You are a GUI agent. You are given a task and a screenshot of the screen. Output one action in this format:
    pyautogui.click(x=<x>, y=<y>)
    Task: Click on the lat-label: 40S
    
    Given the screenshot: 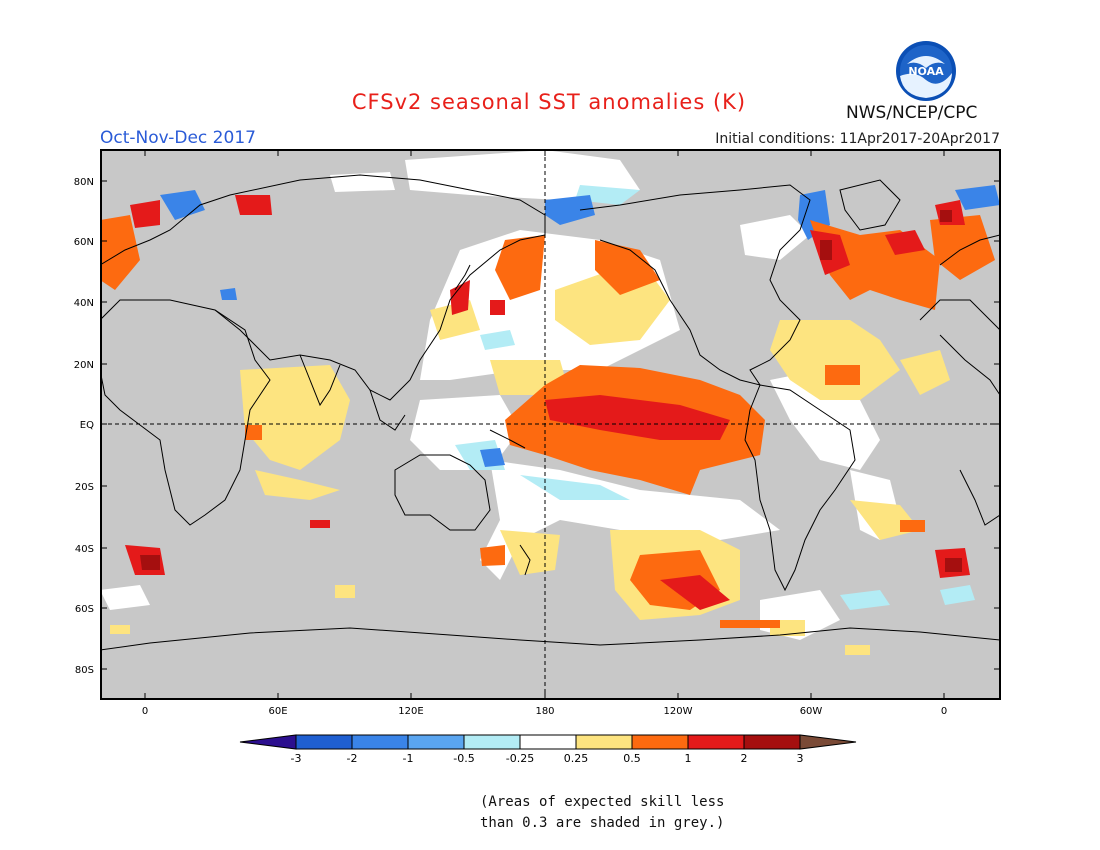 What is the action you would take?
    pyautogui.click(x=84, y=549)
    